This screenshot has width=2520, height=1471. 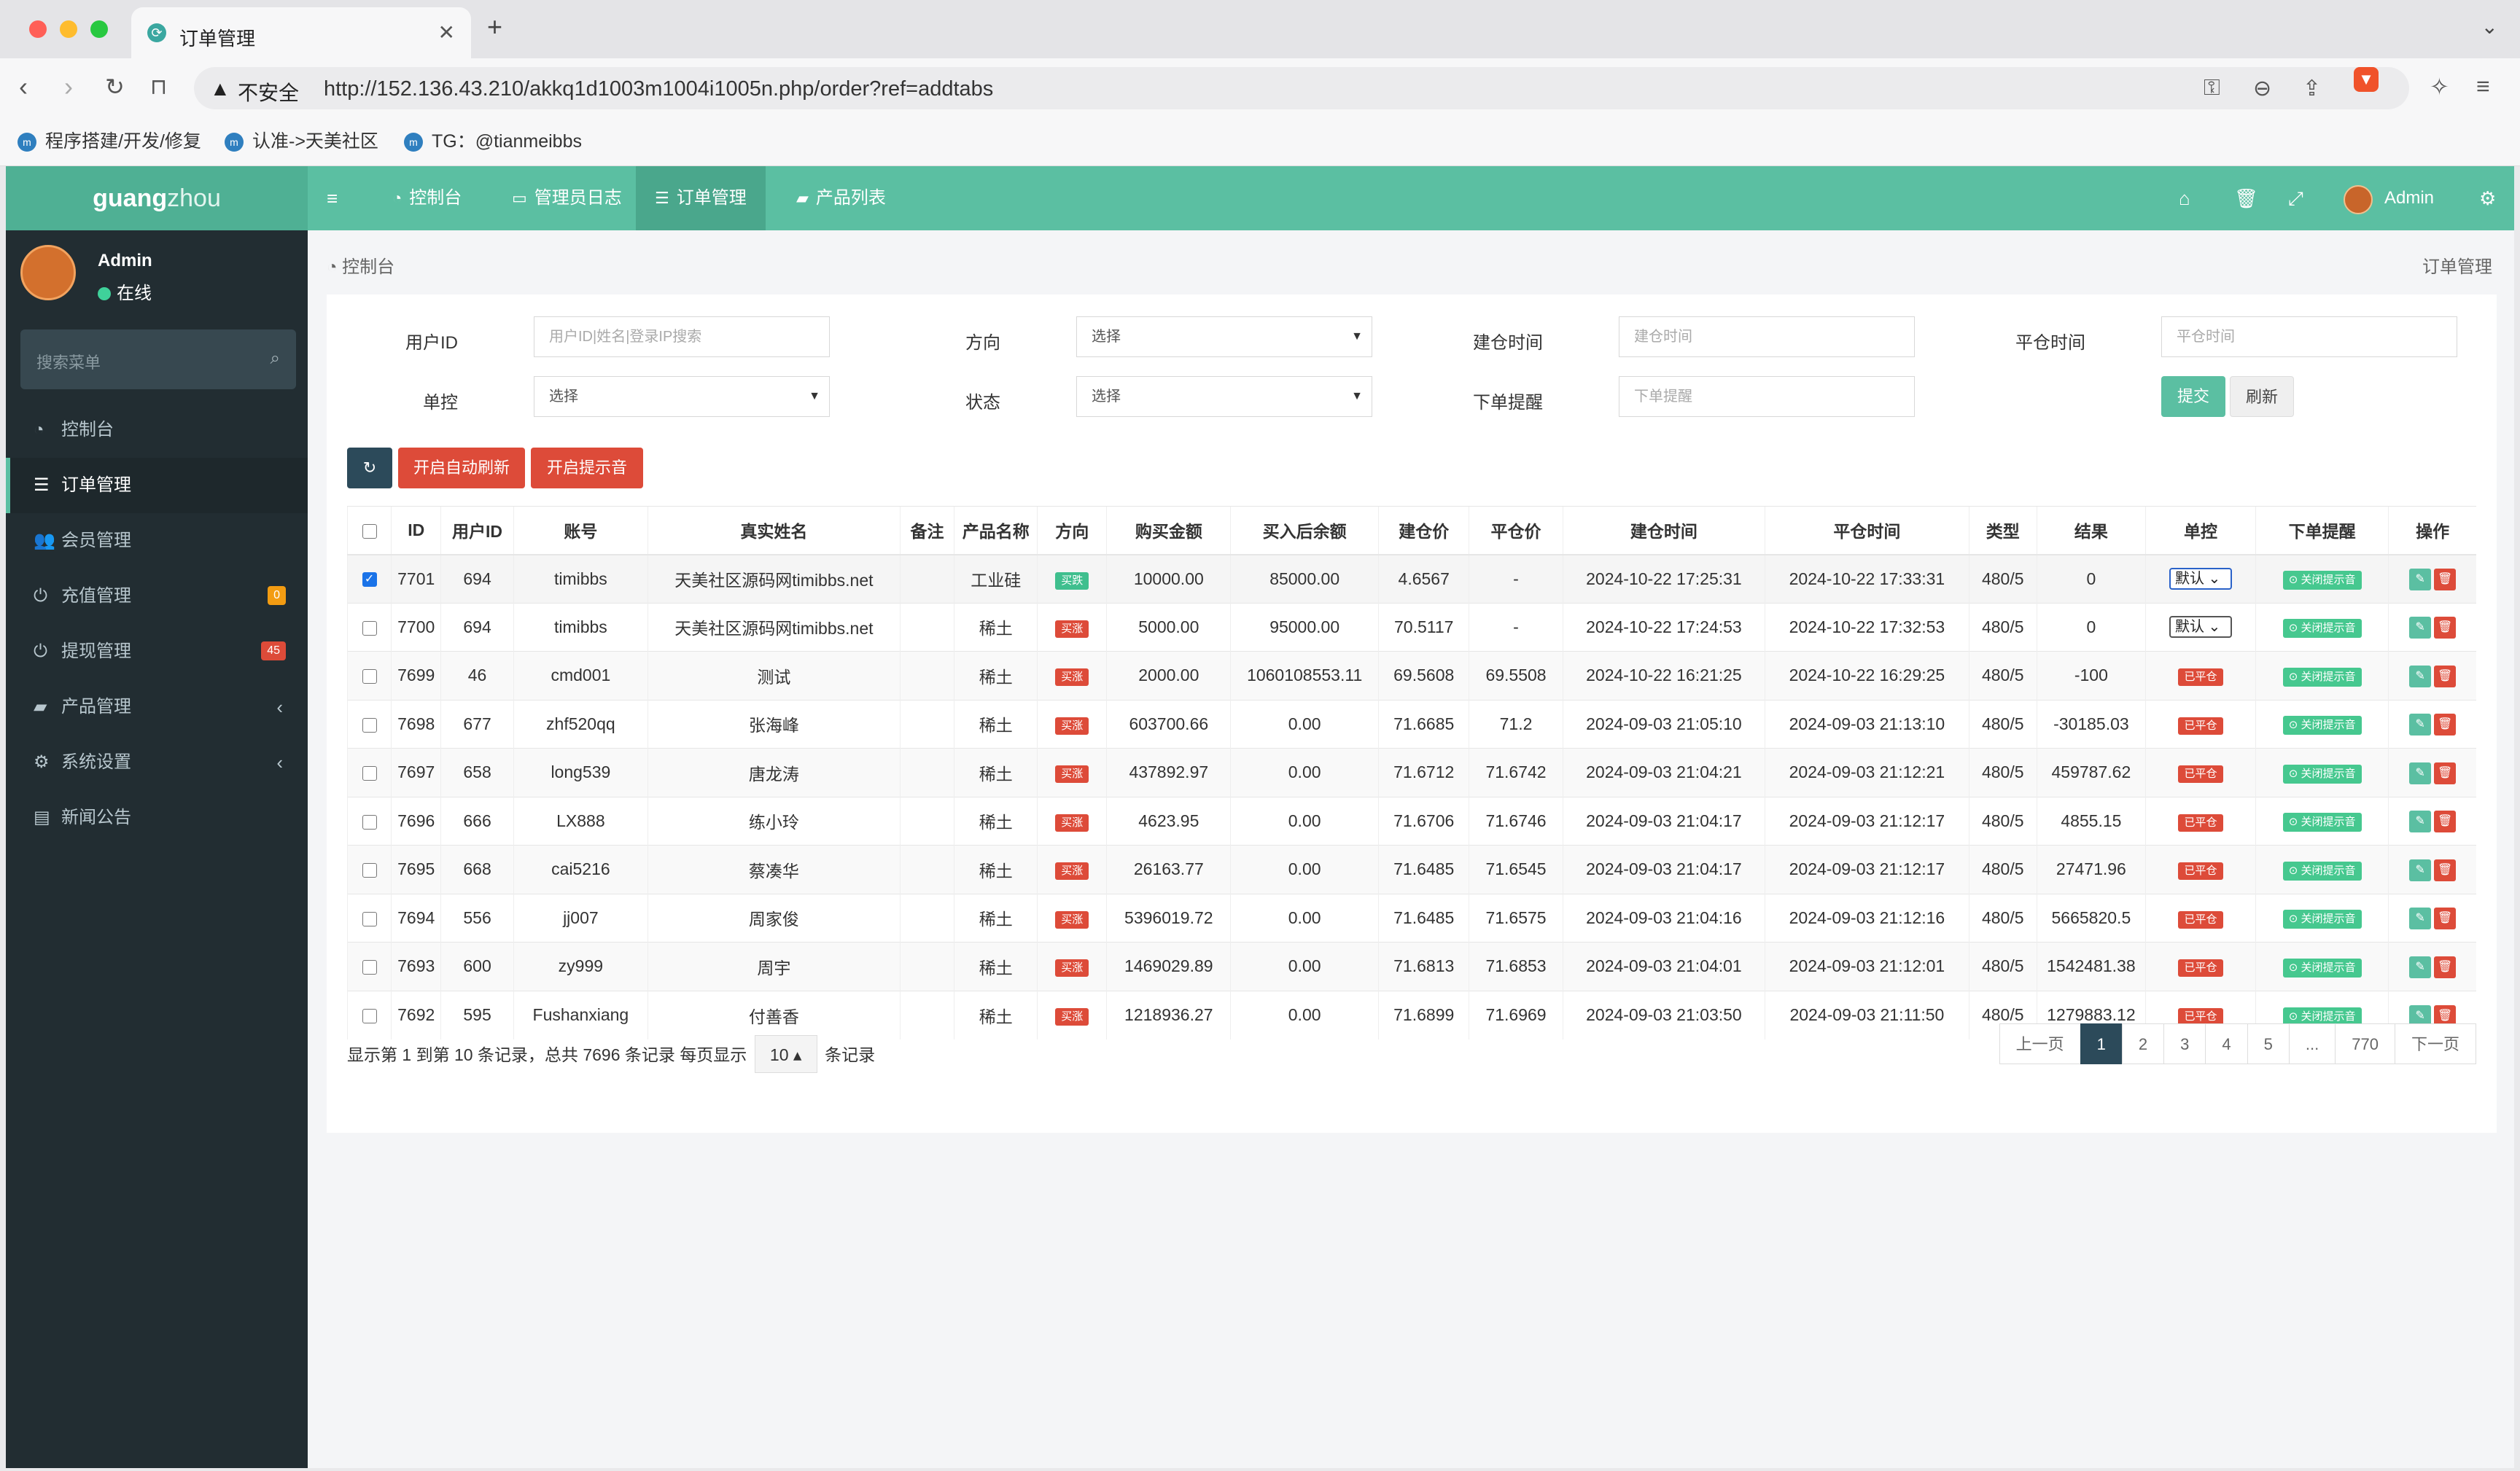 I want to click on col-header: 单控, so click(x=2200, y=530).